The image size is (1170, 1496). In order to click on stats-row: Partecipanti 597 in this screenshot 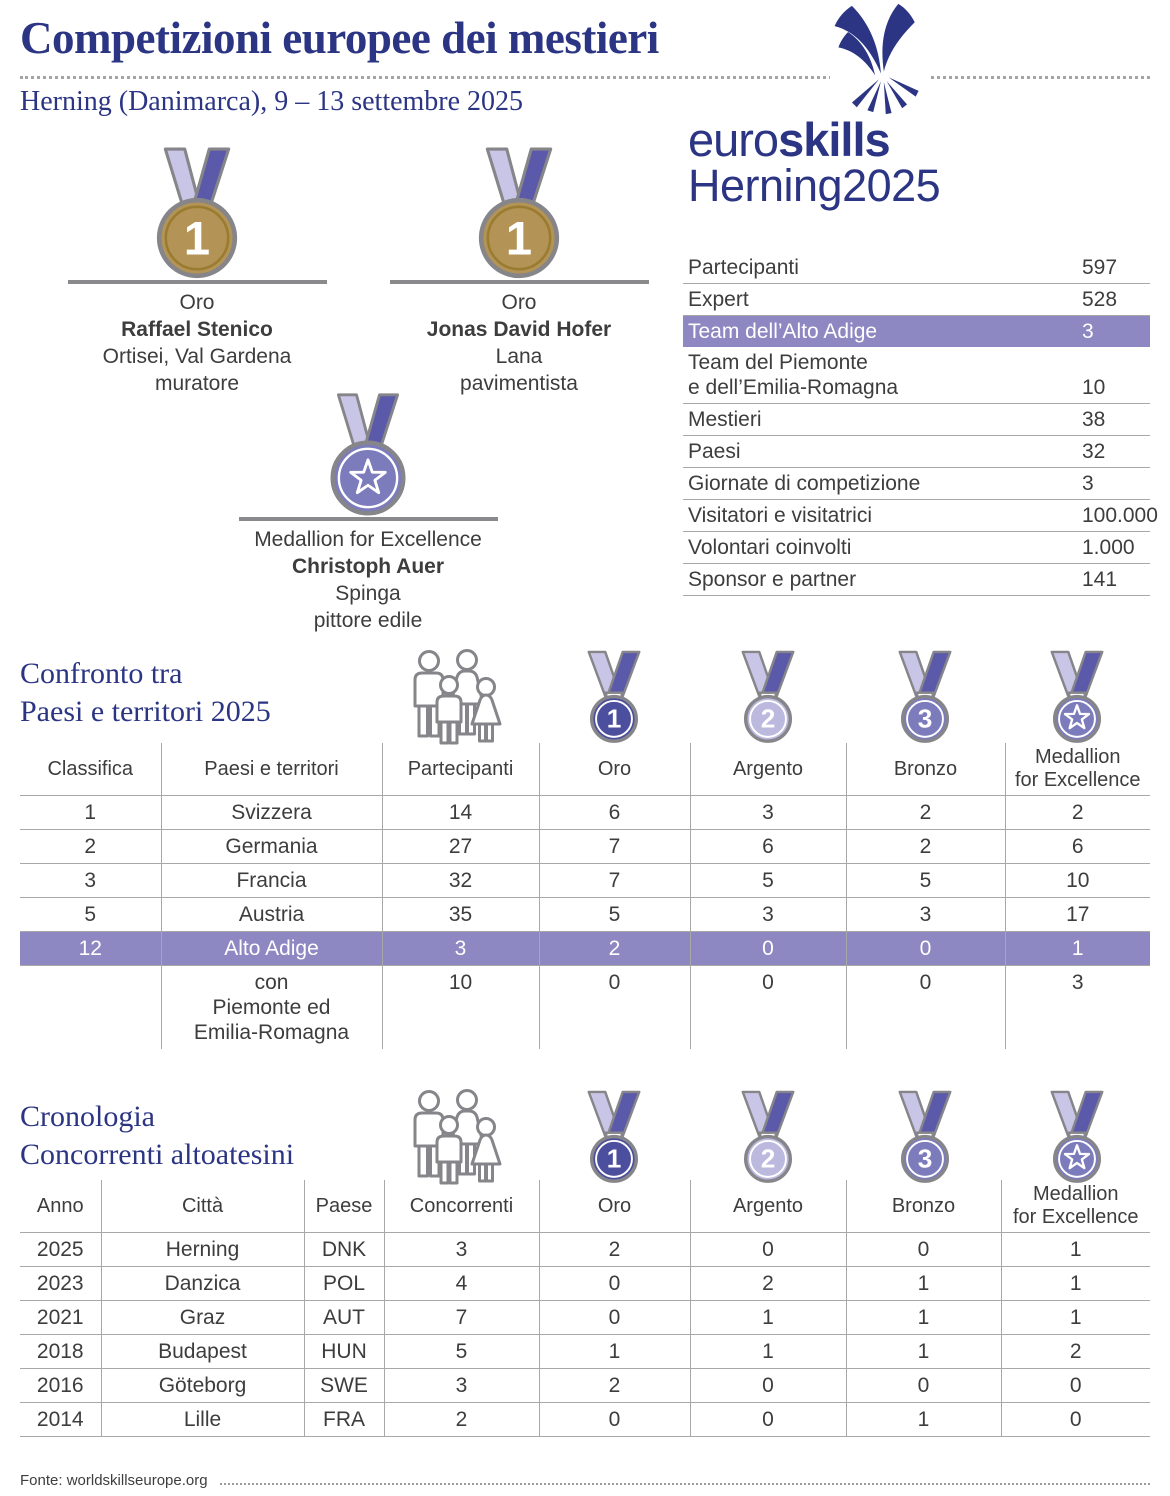, I will do `click(916, 268)`.